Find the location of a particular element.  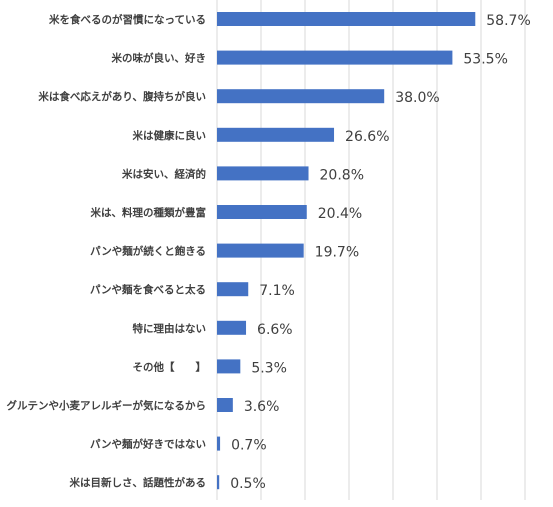

data-label: 5.3% is located at coordinates (269, 368).